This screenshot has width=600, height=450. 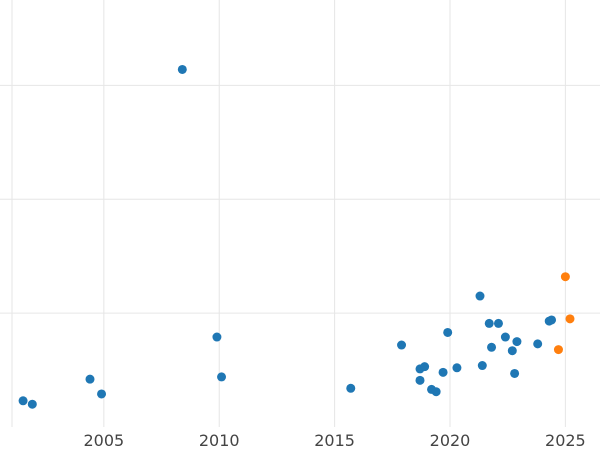 I want to click on x-tick-label: 2010, so click(x=219, y=440).